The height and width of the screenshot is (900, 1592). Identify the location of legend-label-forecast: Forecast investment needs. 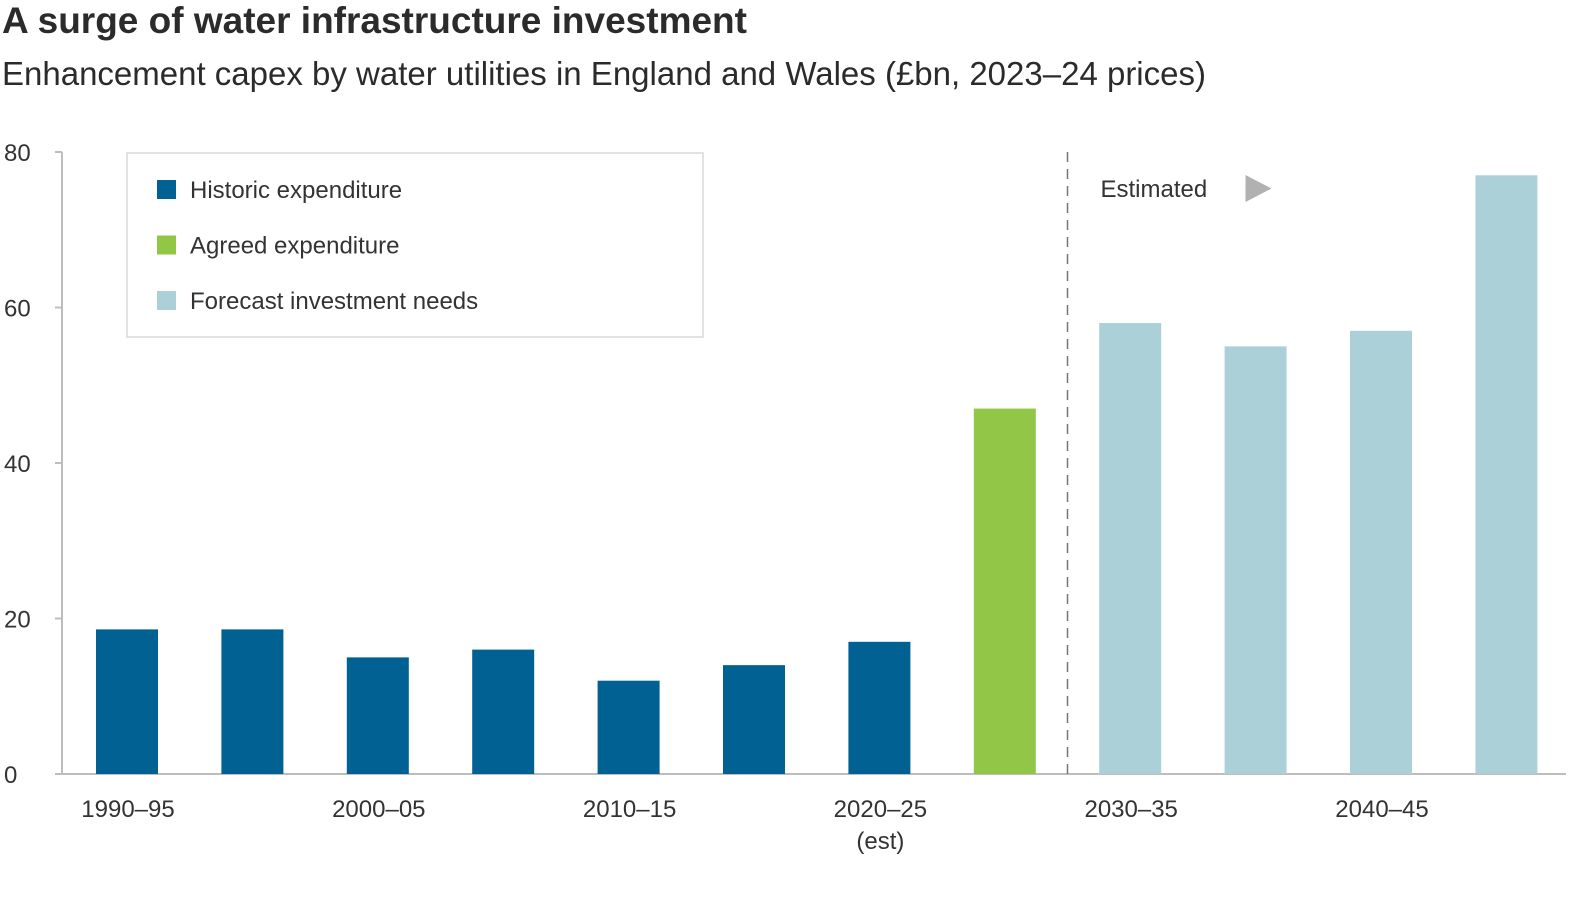
(334, 301).